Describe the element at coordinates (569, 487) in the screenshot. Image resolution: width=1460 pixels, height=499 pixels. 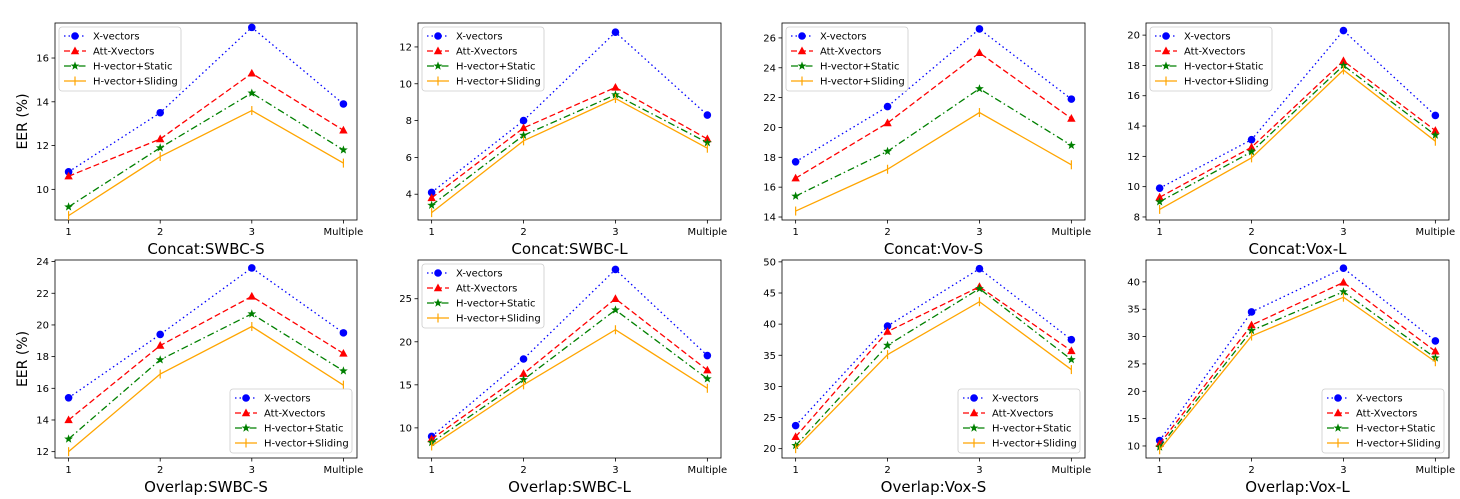
I see `x-axis-label: Overlap:SWBC-L` at that location.